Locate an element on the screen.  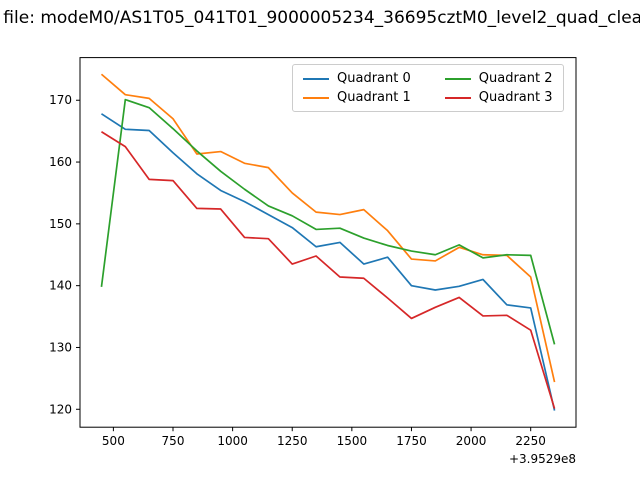
x-axis-offset-label: +3.9529e8 is located at coordinates (542, 459).